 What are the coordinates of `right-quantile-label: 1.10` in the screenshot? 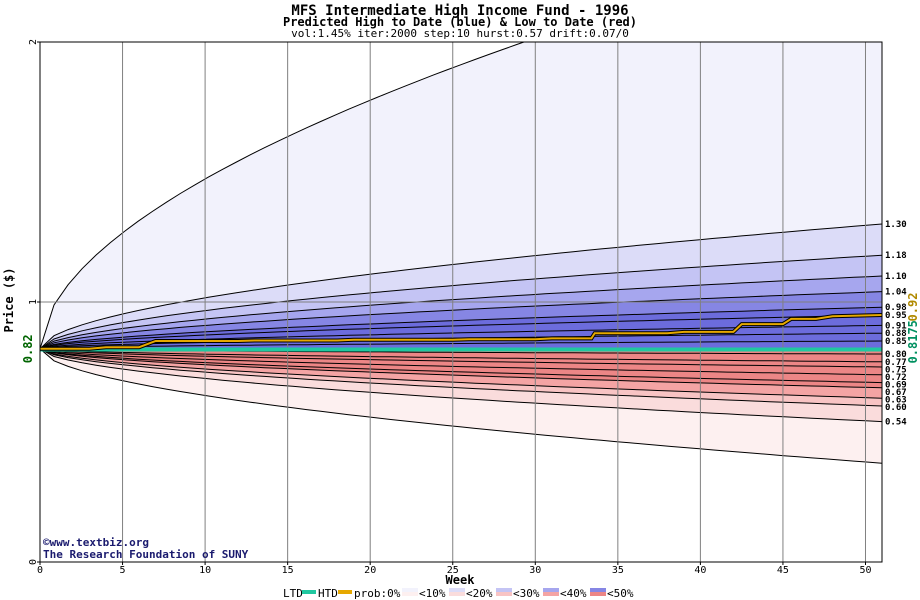 It's located at (896, 277).